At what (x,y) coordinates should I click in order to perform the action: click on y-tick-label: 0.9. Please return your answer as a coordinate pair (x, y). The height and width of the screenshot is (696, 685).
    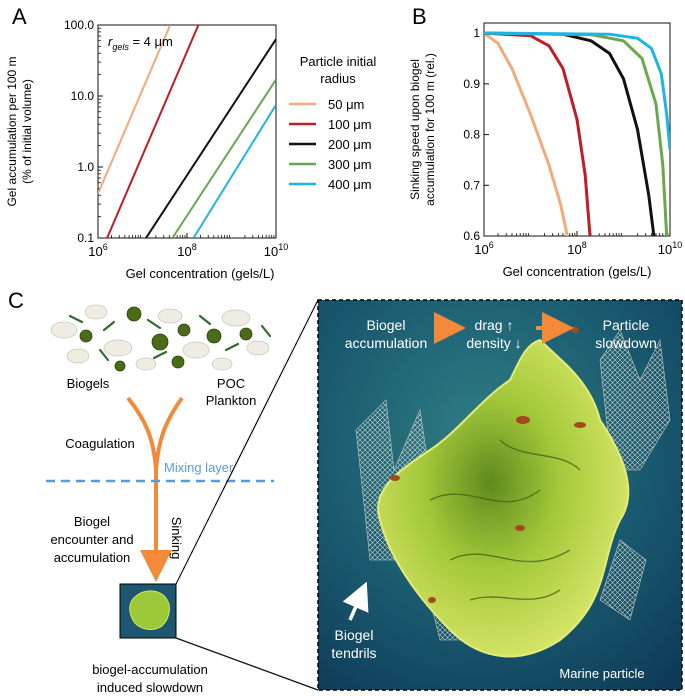
    Looking at the image, I should click on (471, 84).